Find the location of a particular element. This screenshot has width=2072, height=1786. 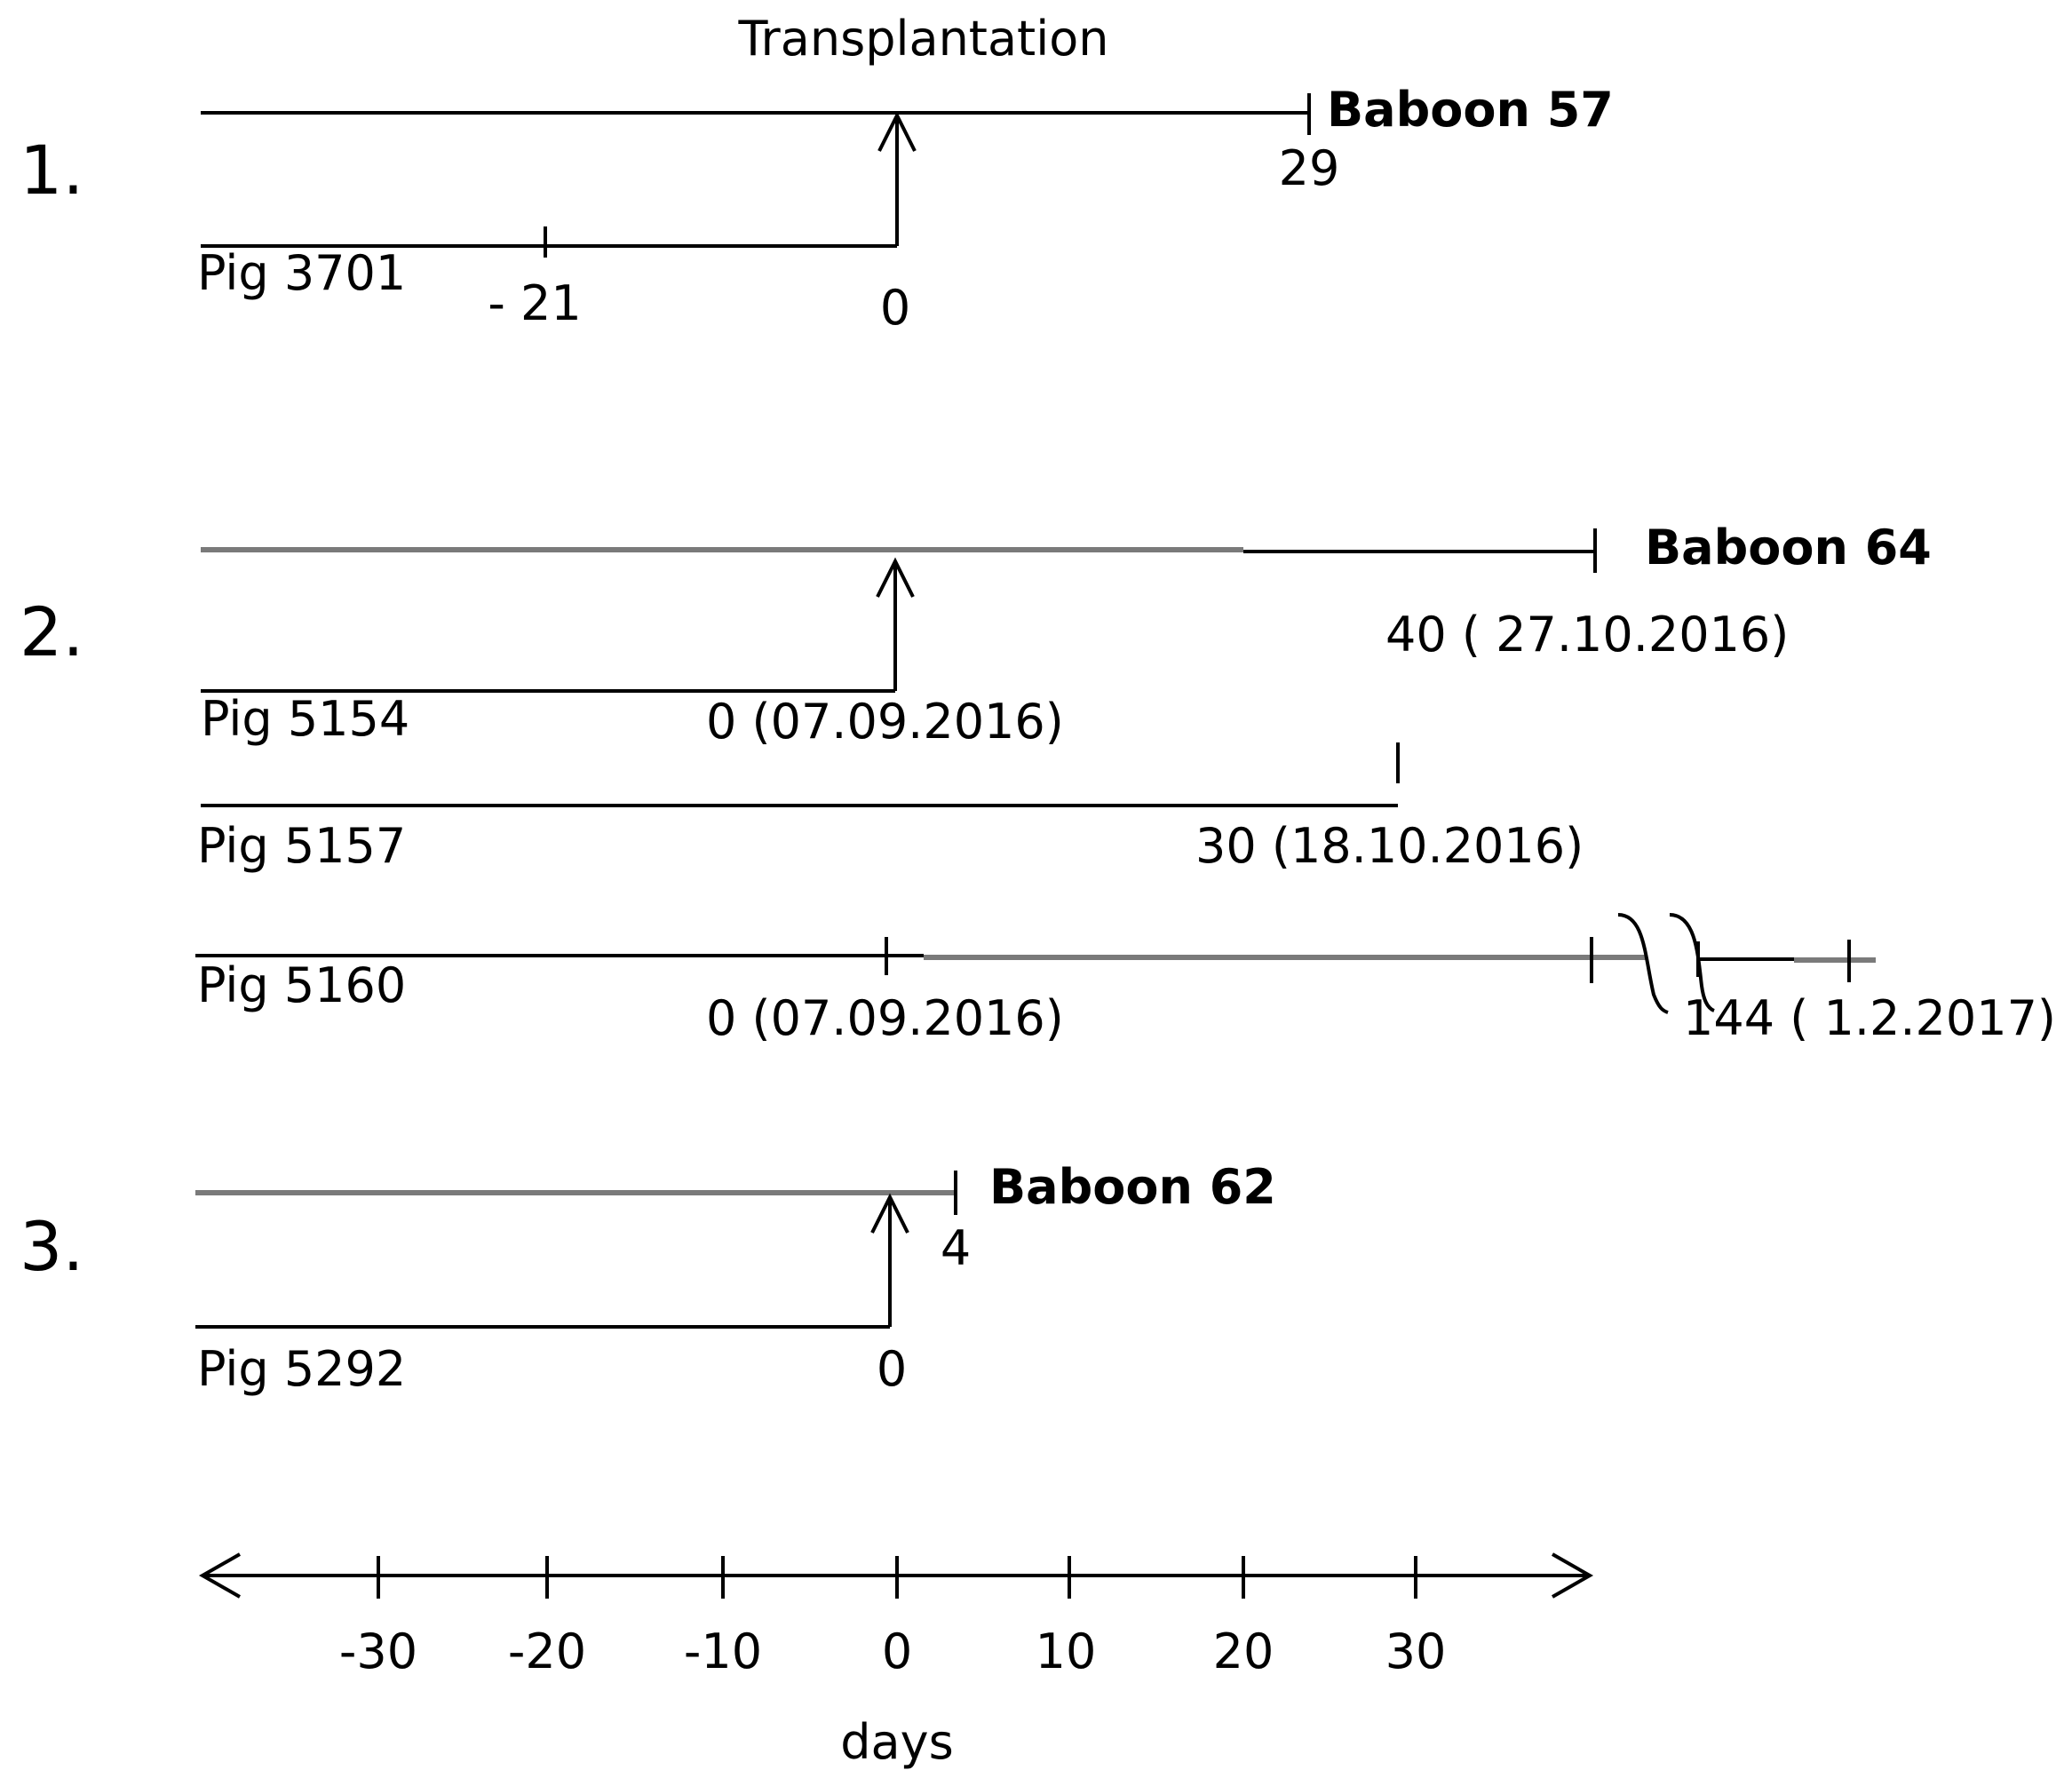

transplant-arrow-2-head is located at coordinates (895, 577).